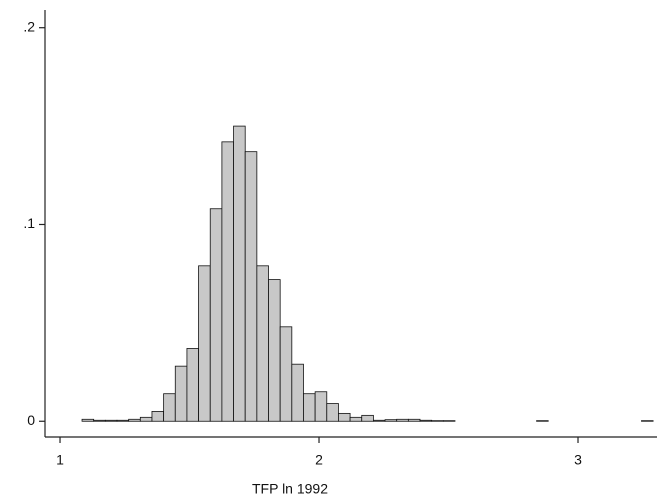  What do you see at coordinates (29, 223) in the screenshot?
I see `y-tick-label: .1` at bounding box center [29, 223].